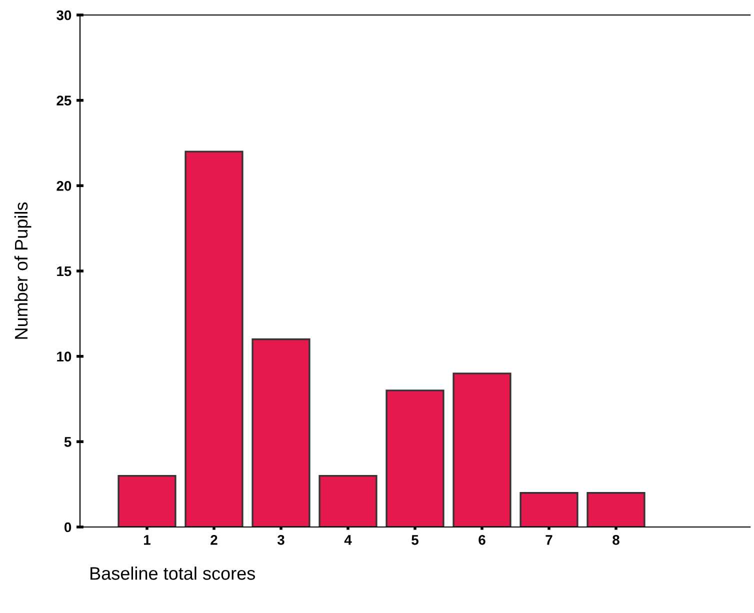  I want to click on x-tick-label: 6, so click(482, 540).